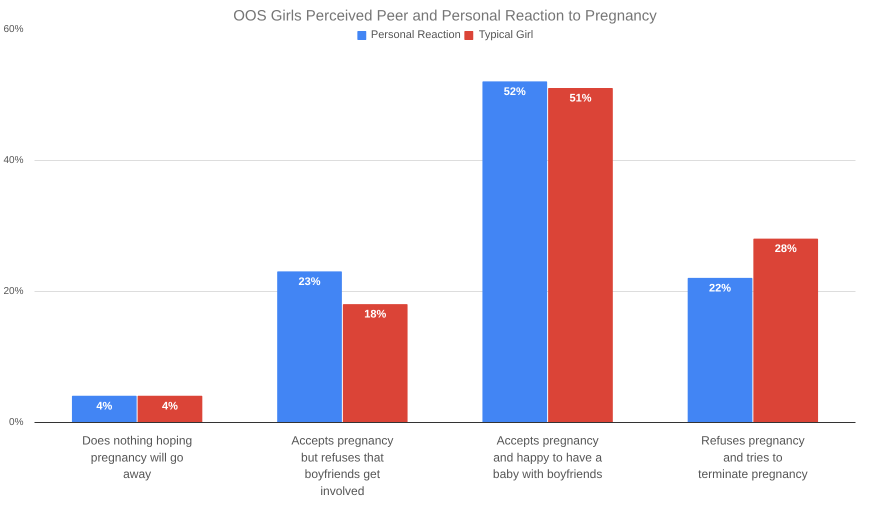  What do you see at coordinates (580, 98) in the screenshot?
I see `data-label: 51%` at bounding box center [580, 98].